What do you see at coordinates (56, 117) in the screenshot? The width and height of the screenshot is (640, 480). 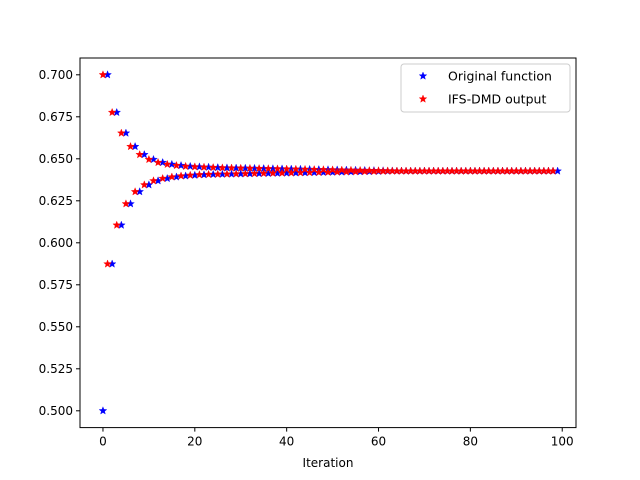 I see `y-tick-label: 0.675` at bounding box center [56, 117].